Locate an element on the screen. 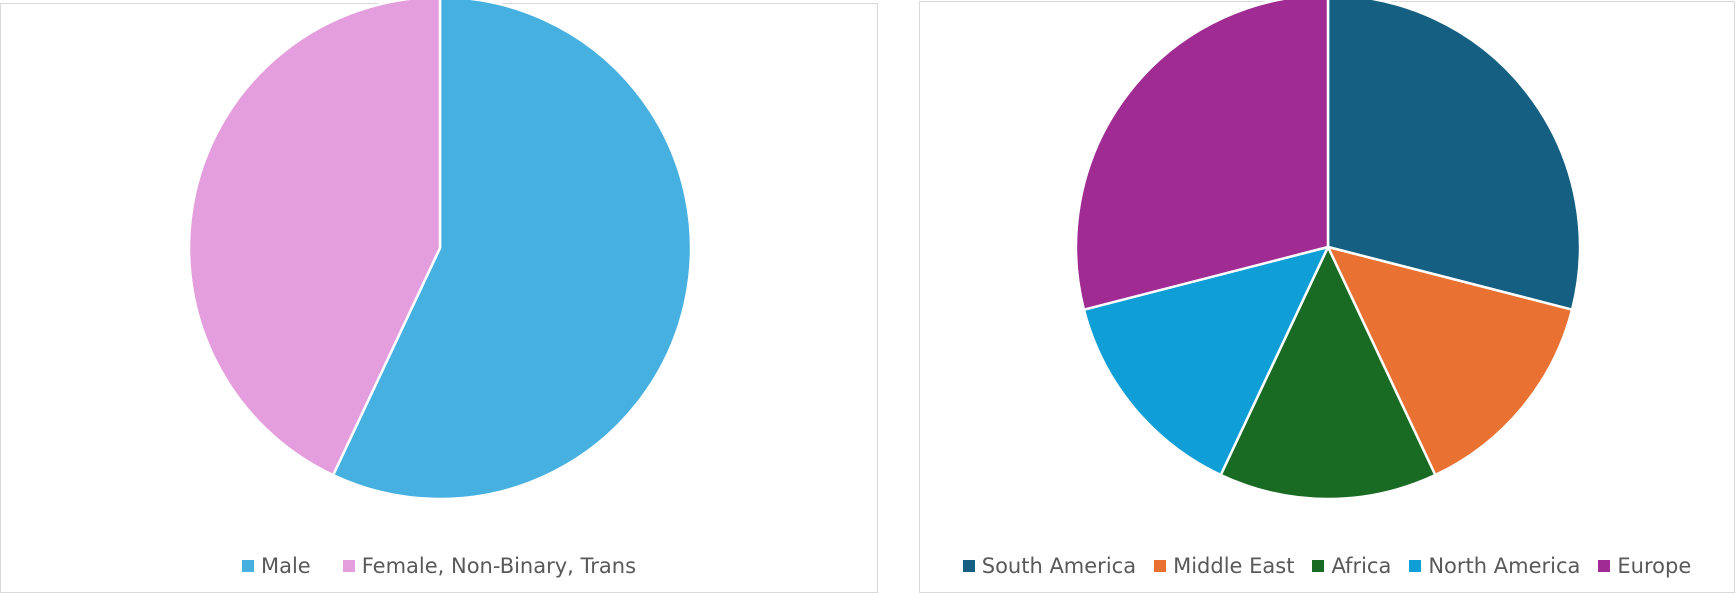 This screenshot has width=1736, height=594. legend-swatch-africa is located at coordinates (1318, 566).